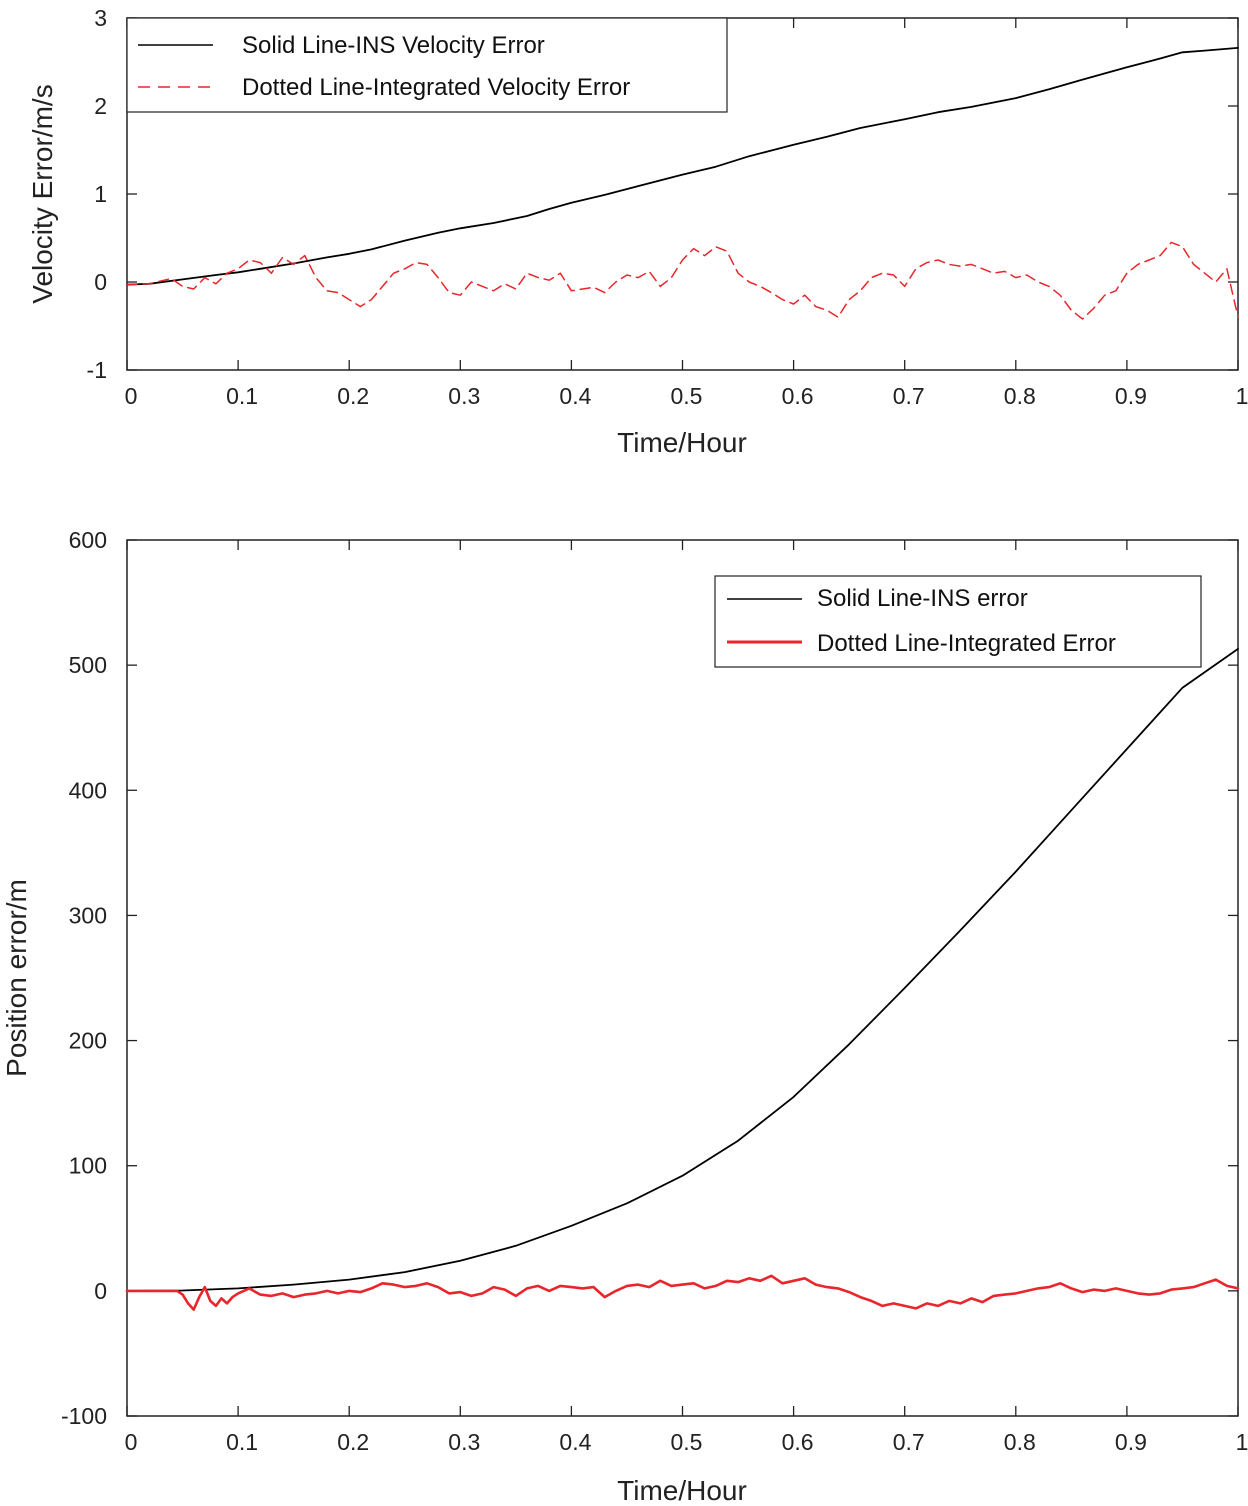 The width and height of the screenshot is (1248, 1506). What do you see at coordinates (1242, 396) in the screenshot?
I see `velocity-x-tick-label: 1` at bounding box center [1242, 396].